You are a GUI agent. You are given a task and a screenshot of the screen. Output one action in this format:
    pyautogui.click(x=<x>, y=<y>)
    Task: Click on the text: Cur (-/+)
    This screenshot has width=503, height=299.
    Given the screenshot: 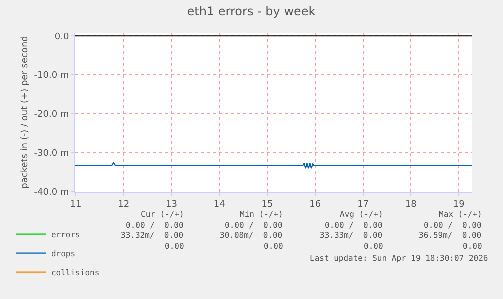 What is the action you would take?
    pyautogui.click(x=162, y=214)
    